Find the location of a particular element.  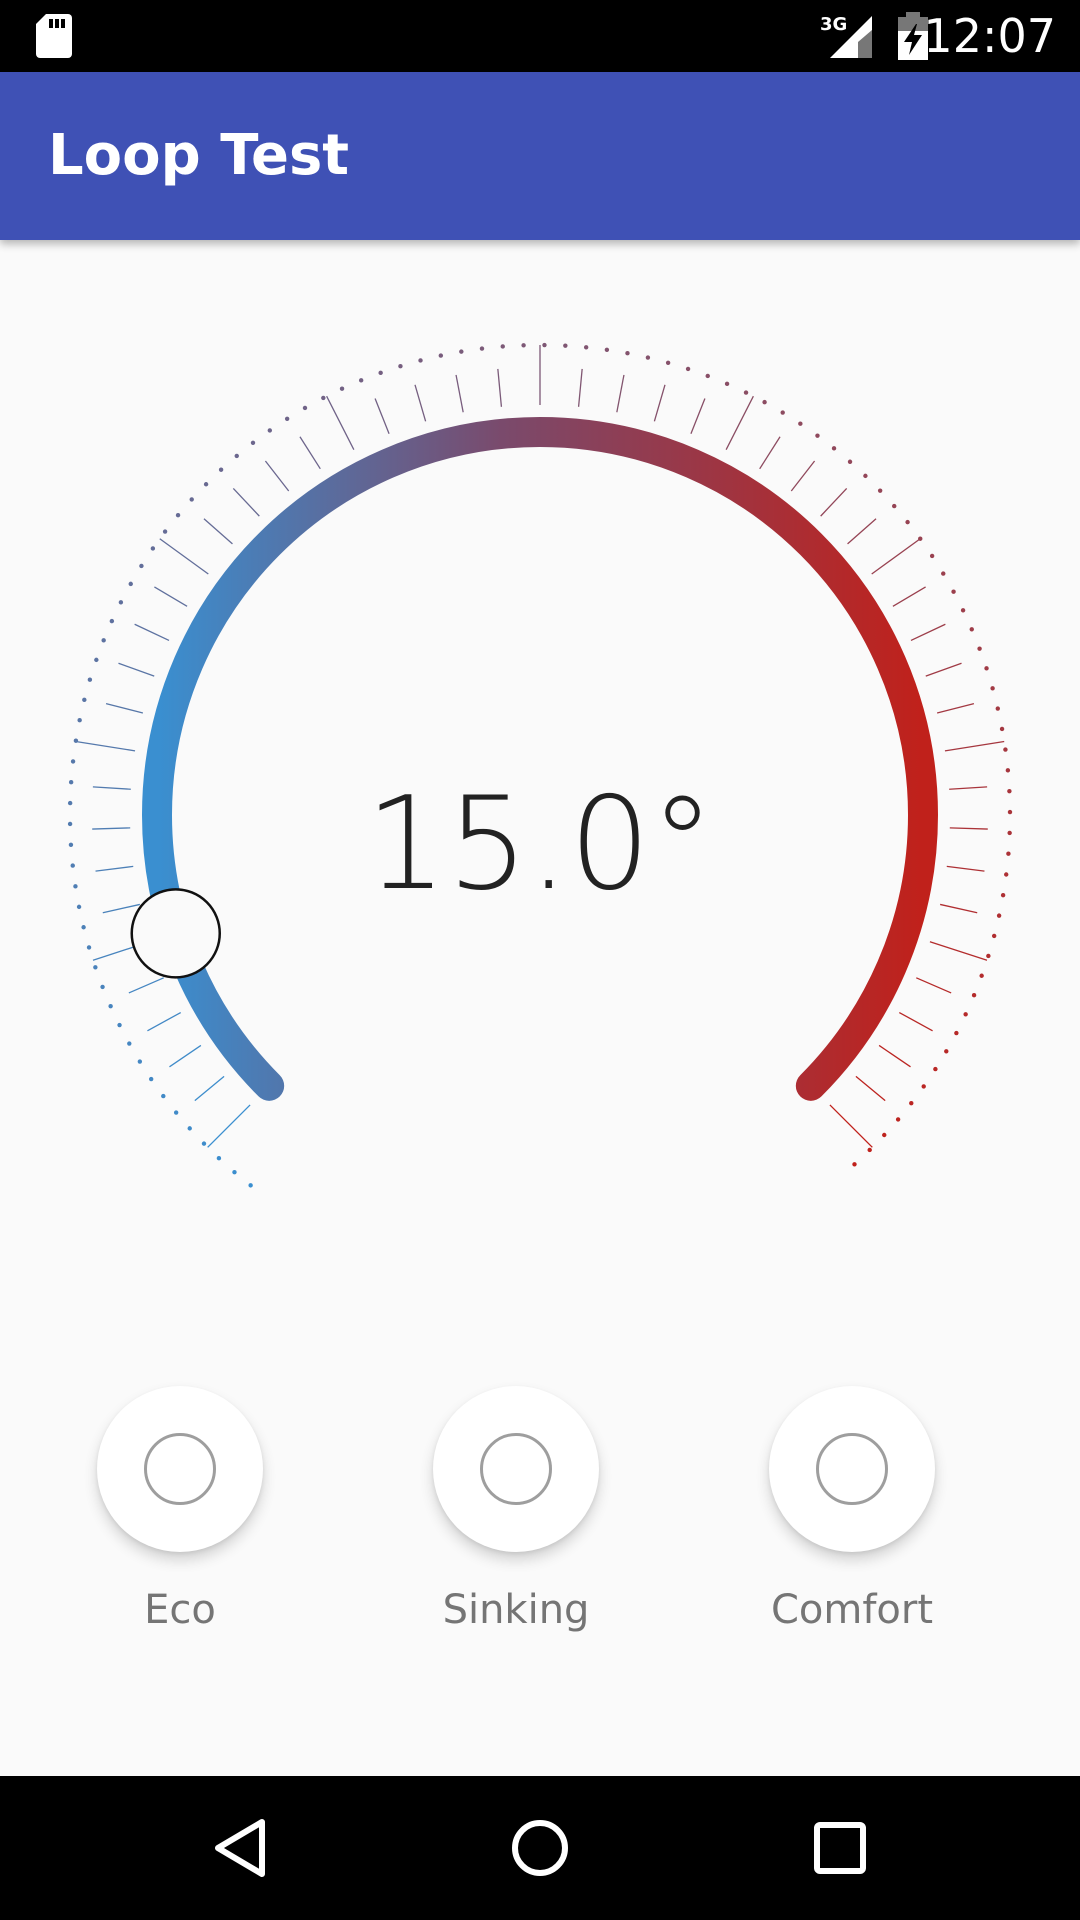

comfort-label: Comfort is located at coordinates (852, 1610).